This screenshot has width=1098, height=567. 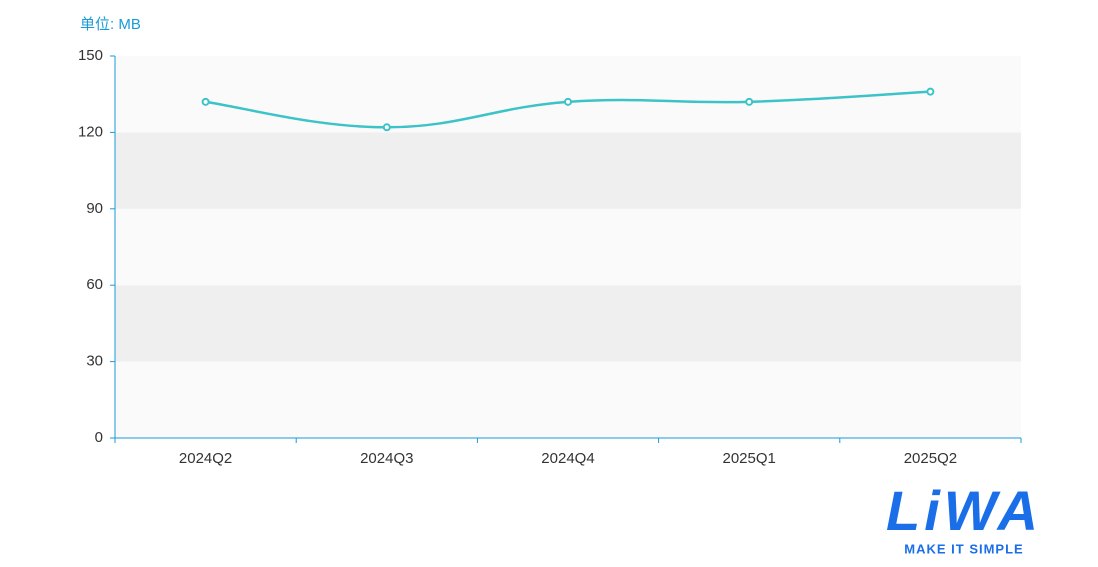 I want to click on unit-label: 单位: MB, so click(x=110, y=24).